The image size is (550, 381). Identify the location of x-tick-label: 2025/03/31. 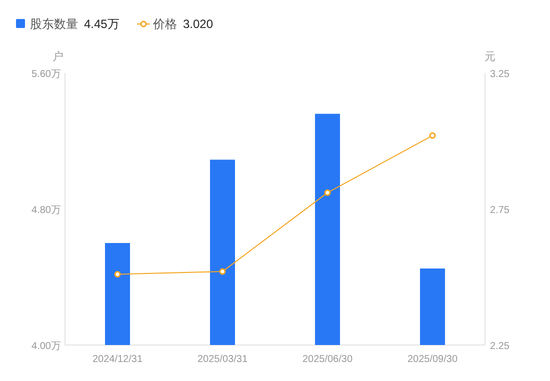
(222, 359).